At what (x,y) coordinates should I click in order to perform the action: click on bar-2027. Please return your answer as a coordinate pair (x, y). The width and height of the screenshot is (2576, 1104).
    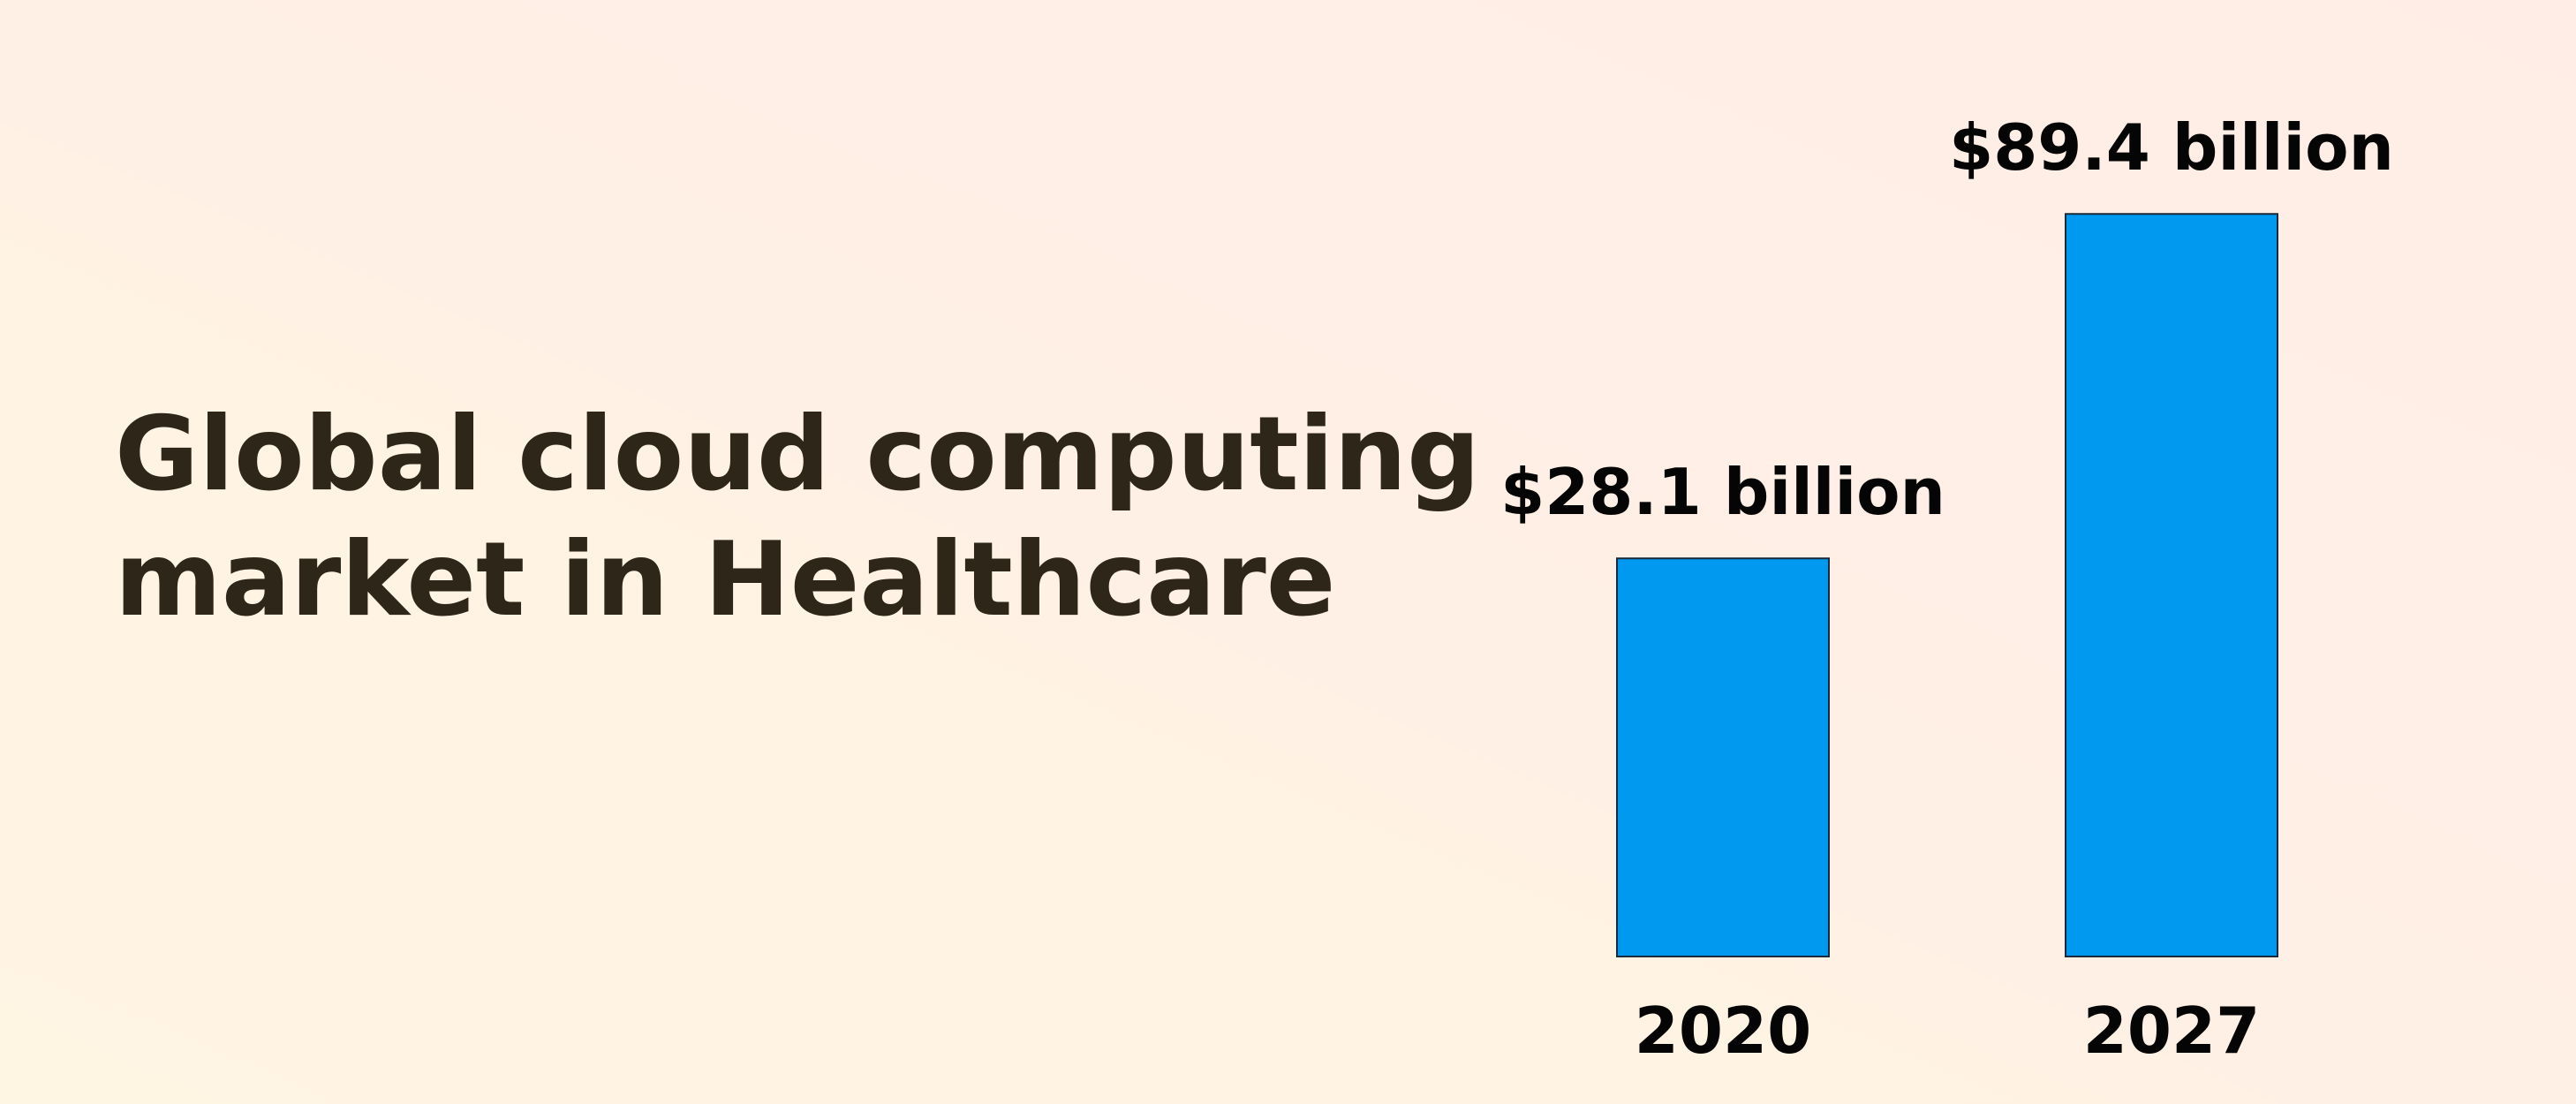
    Looking at the image, I should click on (2171, 585).